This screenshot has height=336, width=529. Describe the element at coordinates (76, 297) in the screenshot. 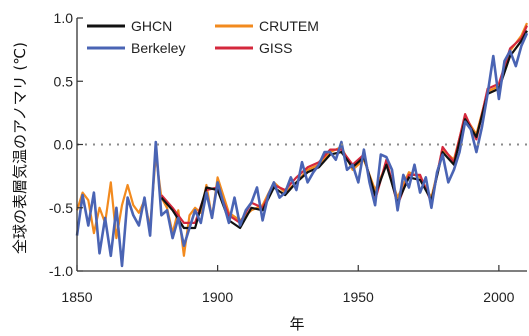

I see `x-tick-label: 1850` at that location.